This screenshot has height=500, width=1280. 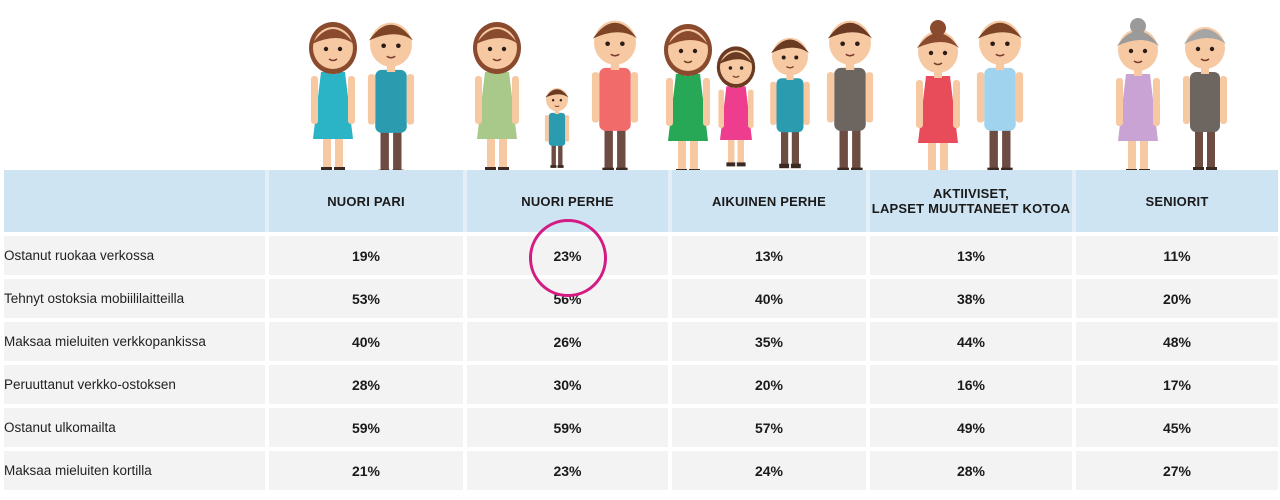 What do you see at coordinates (391, 97) in the screenshot?
I see `young-man-figure` at bounding box center [391, 97].